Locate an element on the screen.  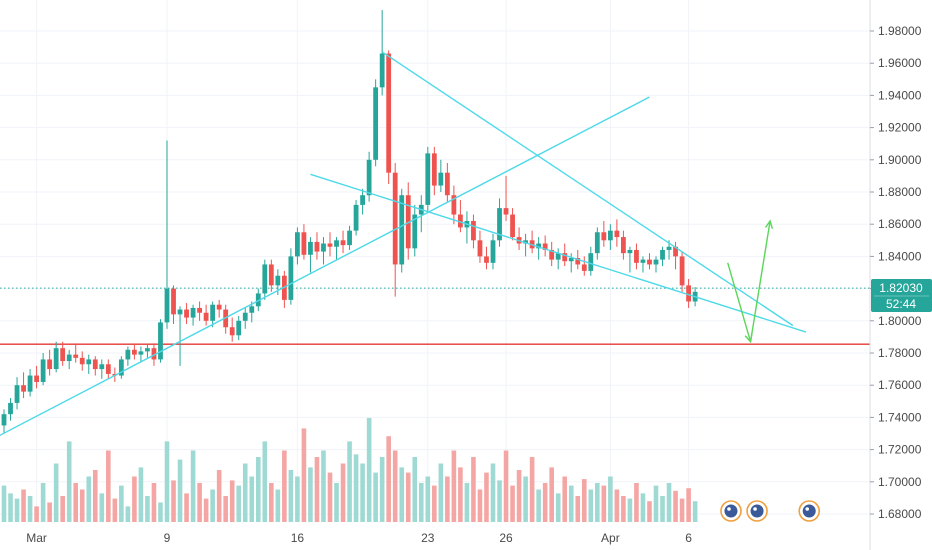
projection-arrow-down is located at coordinates (740, 303).